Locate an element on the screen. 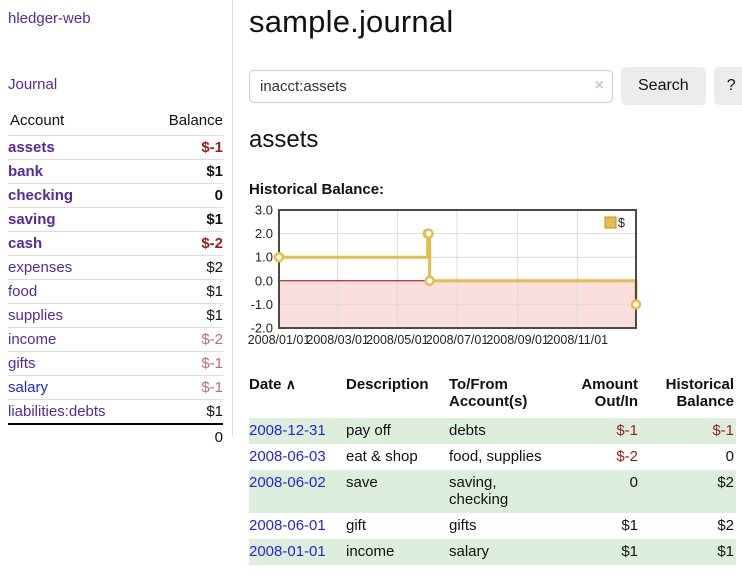 The image size is (742, 582). transaction-description: eat & shop is located at coordinates (382, 456).